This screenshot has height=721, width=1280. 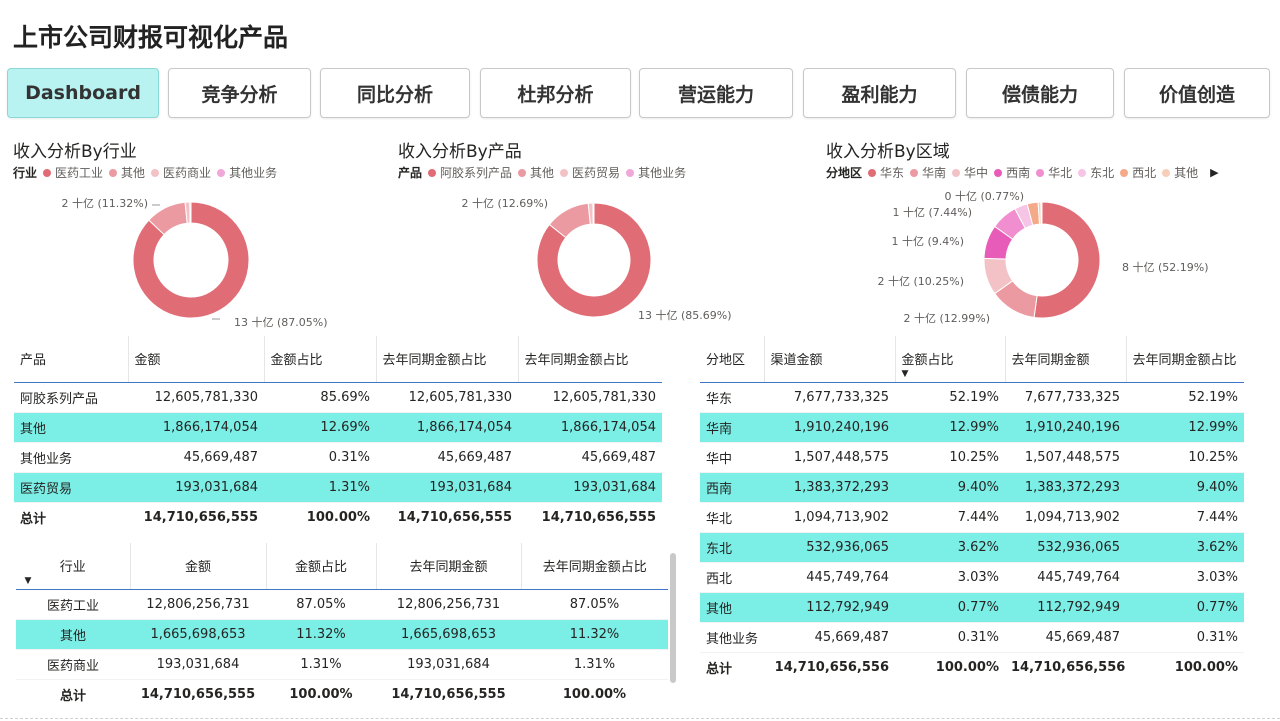 I want to click on legend-label: 华东, so click(x=892, y=173).